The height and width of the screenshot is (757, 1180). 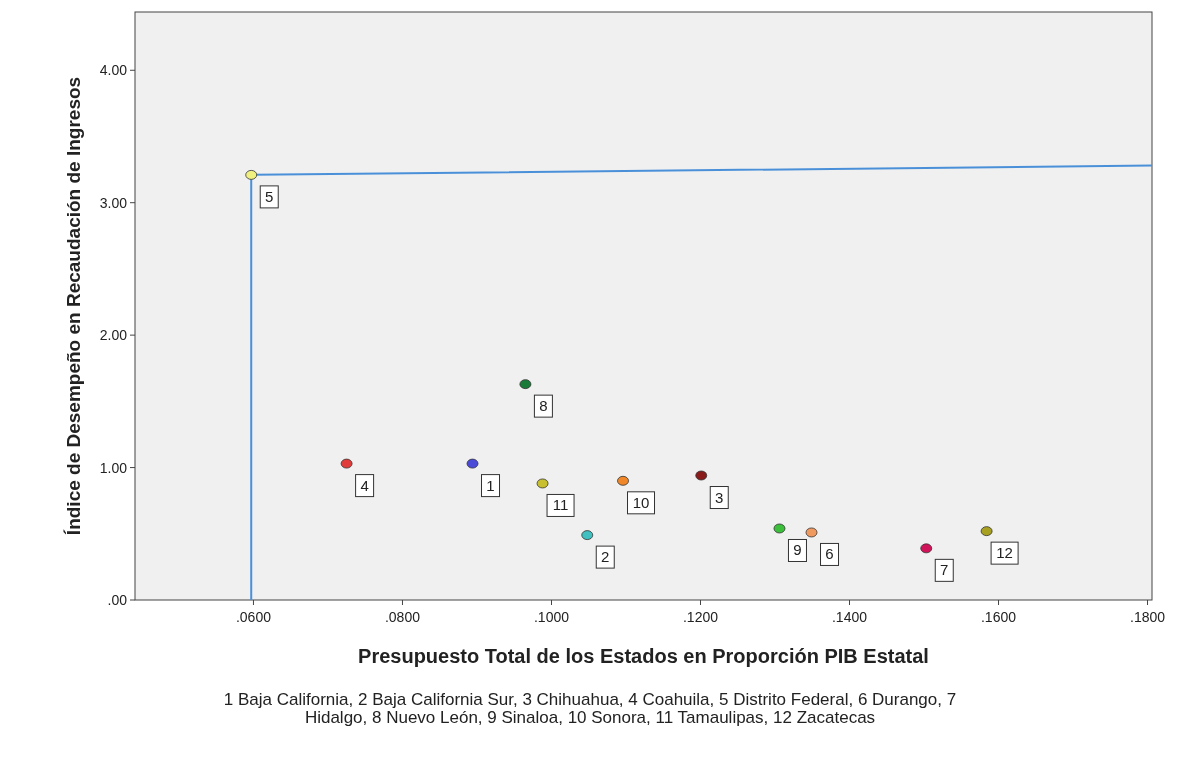 I want to click on x-tick-label: .1600, so click(x=999, y=617).